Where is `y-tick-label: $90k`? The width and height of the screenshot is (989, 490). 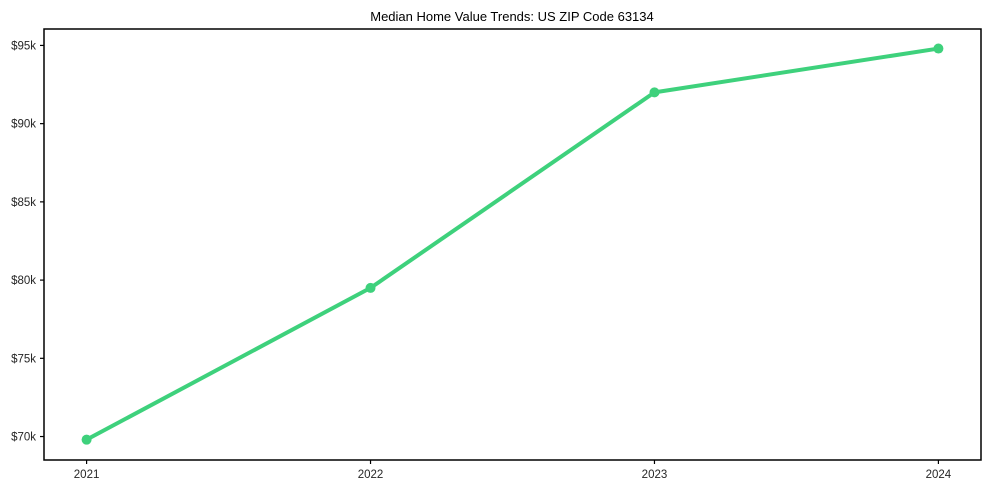 y-tick-label: $90k is located at coordinates (23, 125).